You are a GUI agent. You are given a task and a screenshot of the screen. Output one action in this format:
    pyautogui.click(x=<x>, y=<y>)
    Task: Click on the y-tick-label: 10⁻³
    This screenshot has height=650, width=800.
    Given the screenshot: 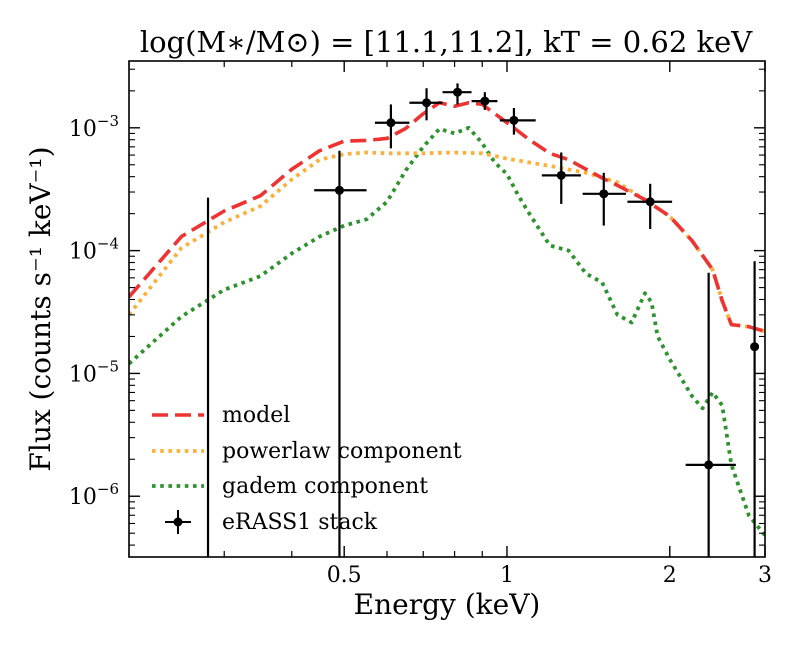 What is the action you would take?
    pyautogui.click(x=94, y=127)
    